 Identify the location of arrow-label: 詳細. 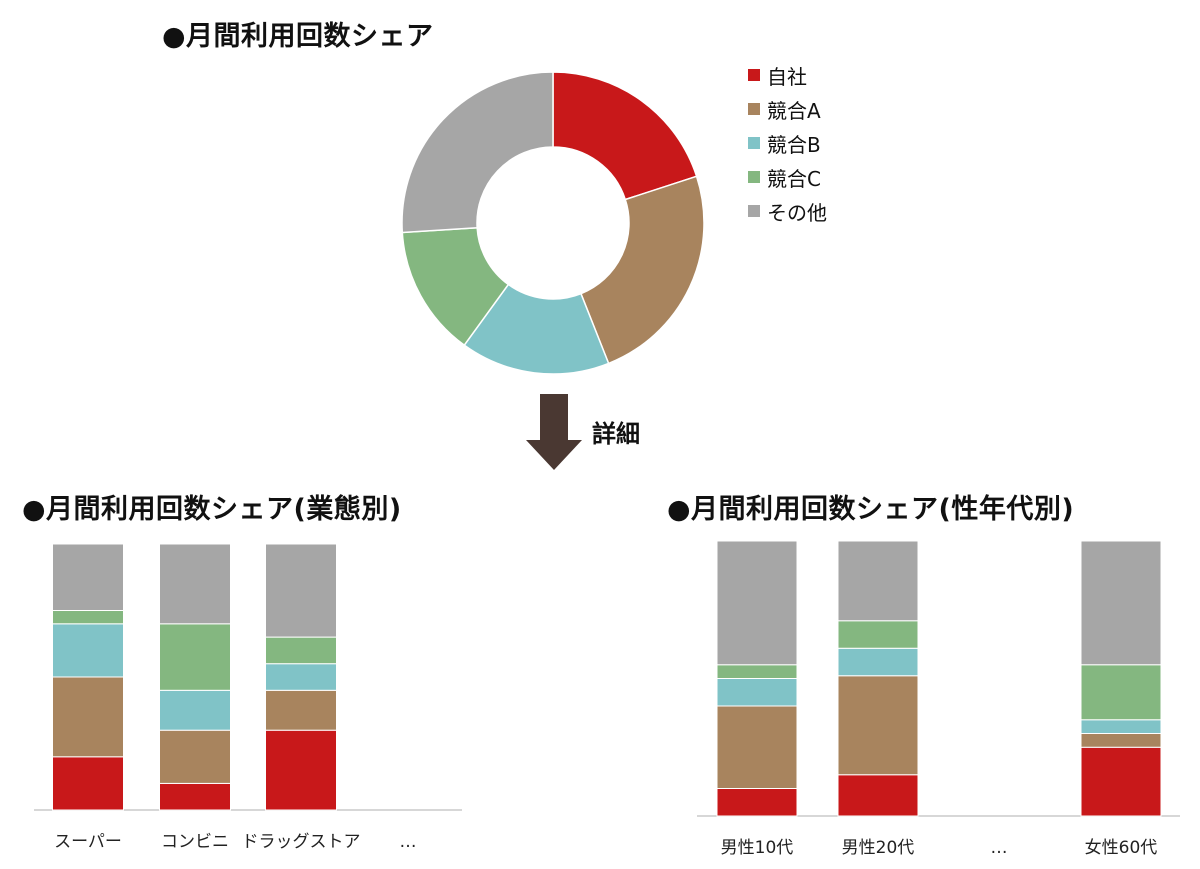
(616, 434).